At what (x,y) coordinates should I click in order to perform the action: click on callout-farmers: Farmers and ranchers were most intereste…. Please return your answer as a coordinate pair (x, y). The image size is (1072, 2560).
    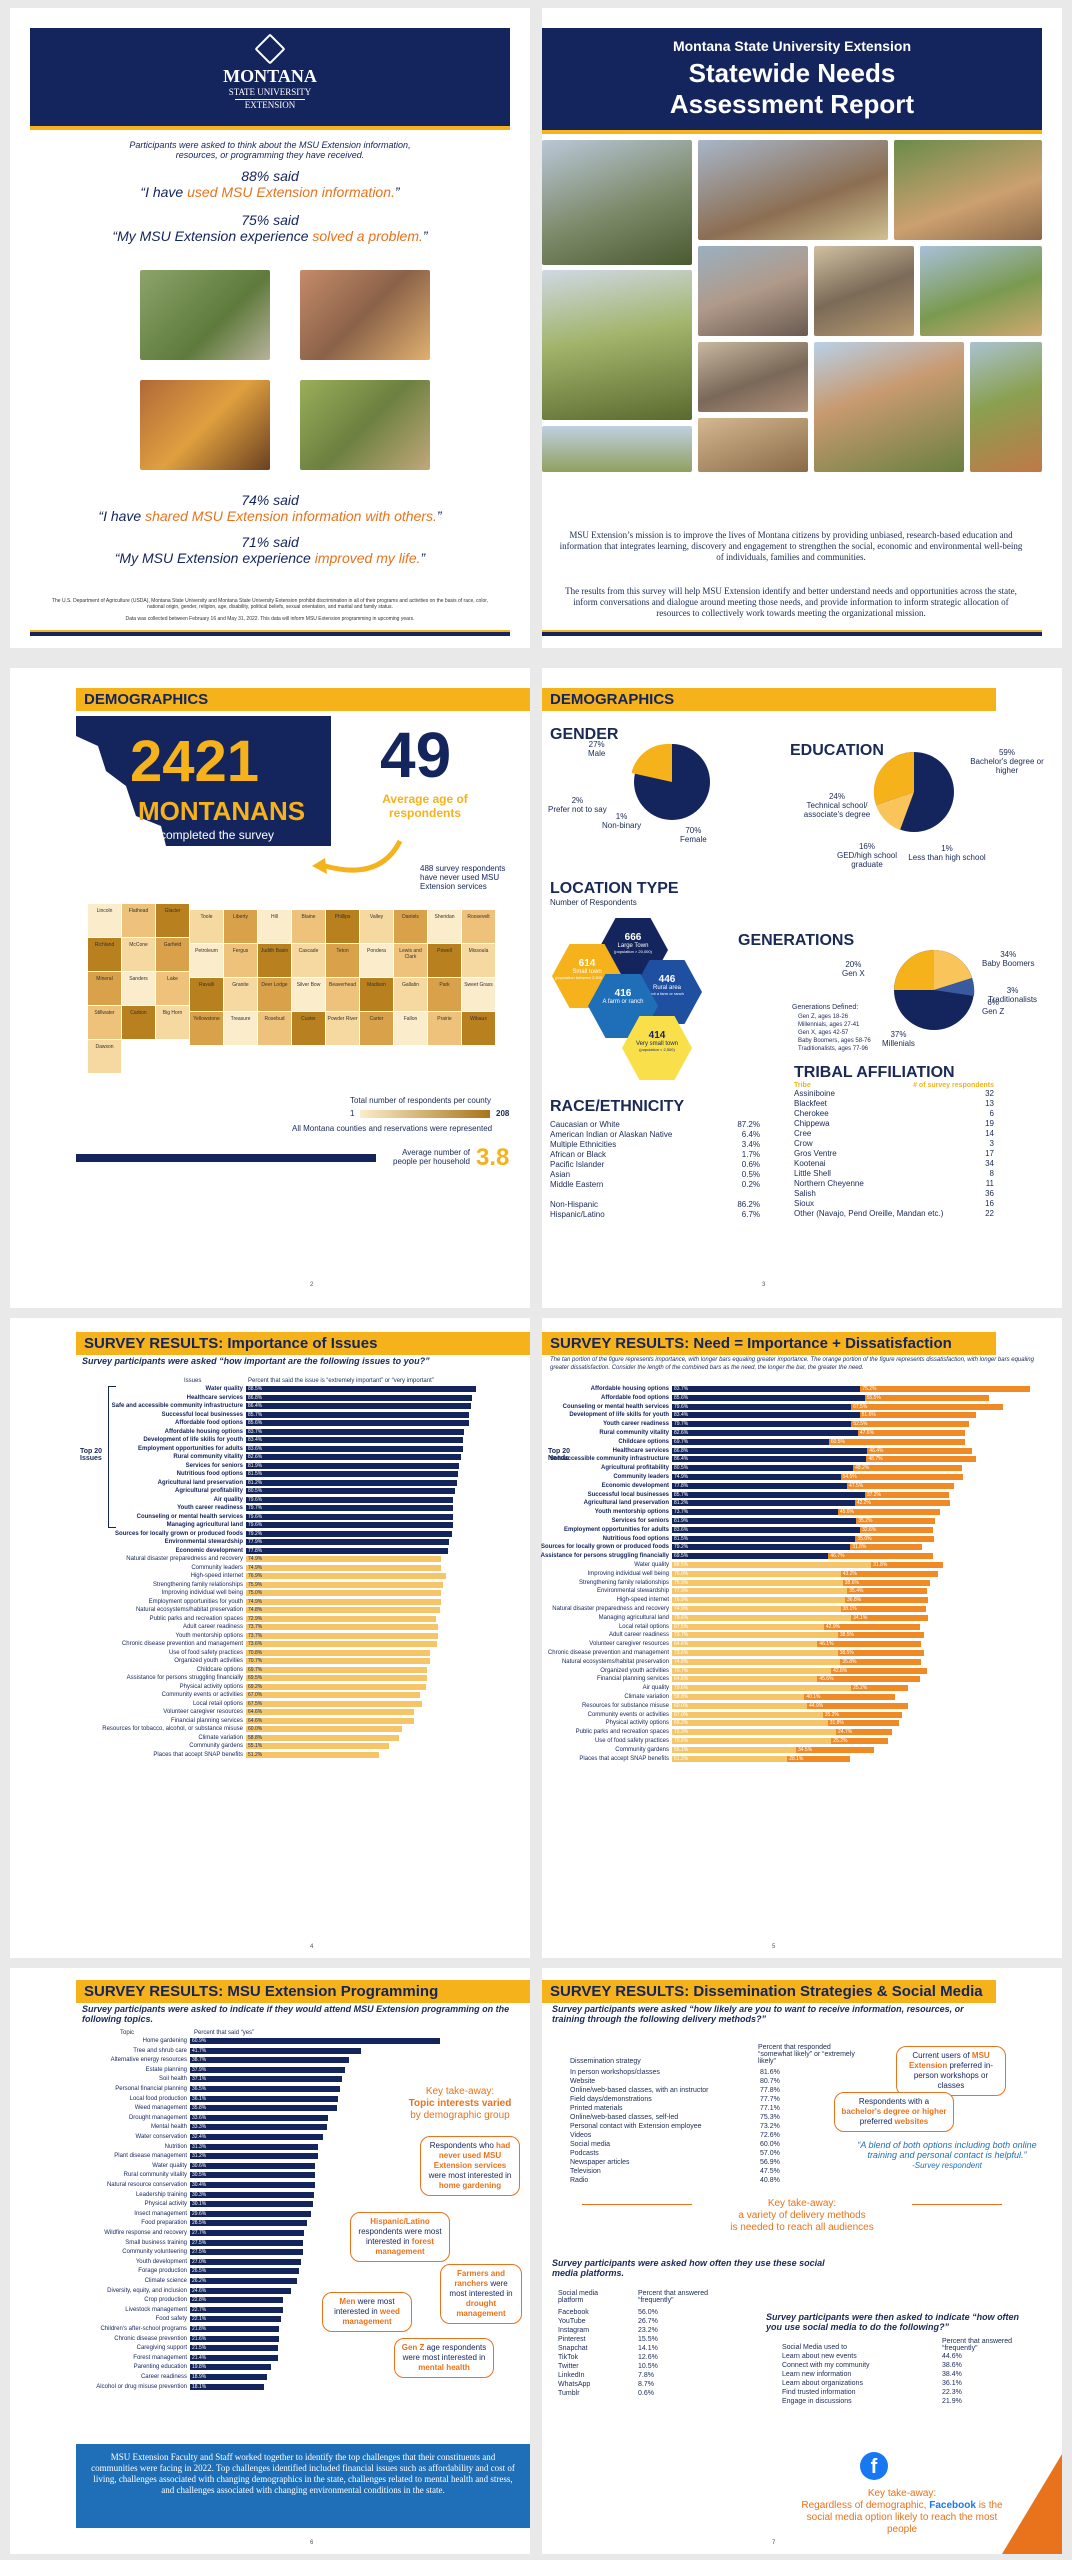
    Looking at the image, I should click on (481, 2294).